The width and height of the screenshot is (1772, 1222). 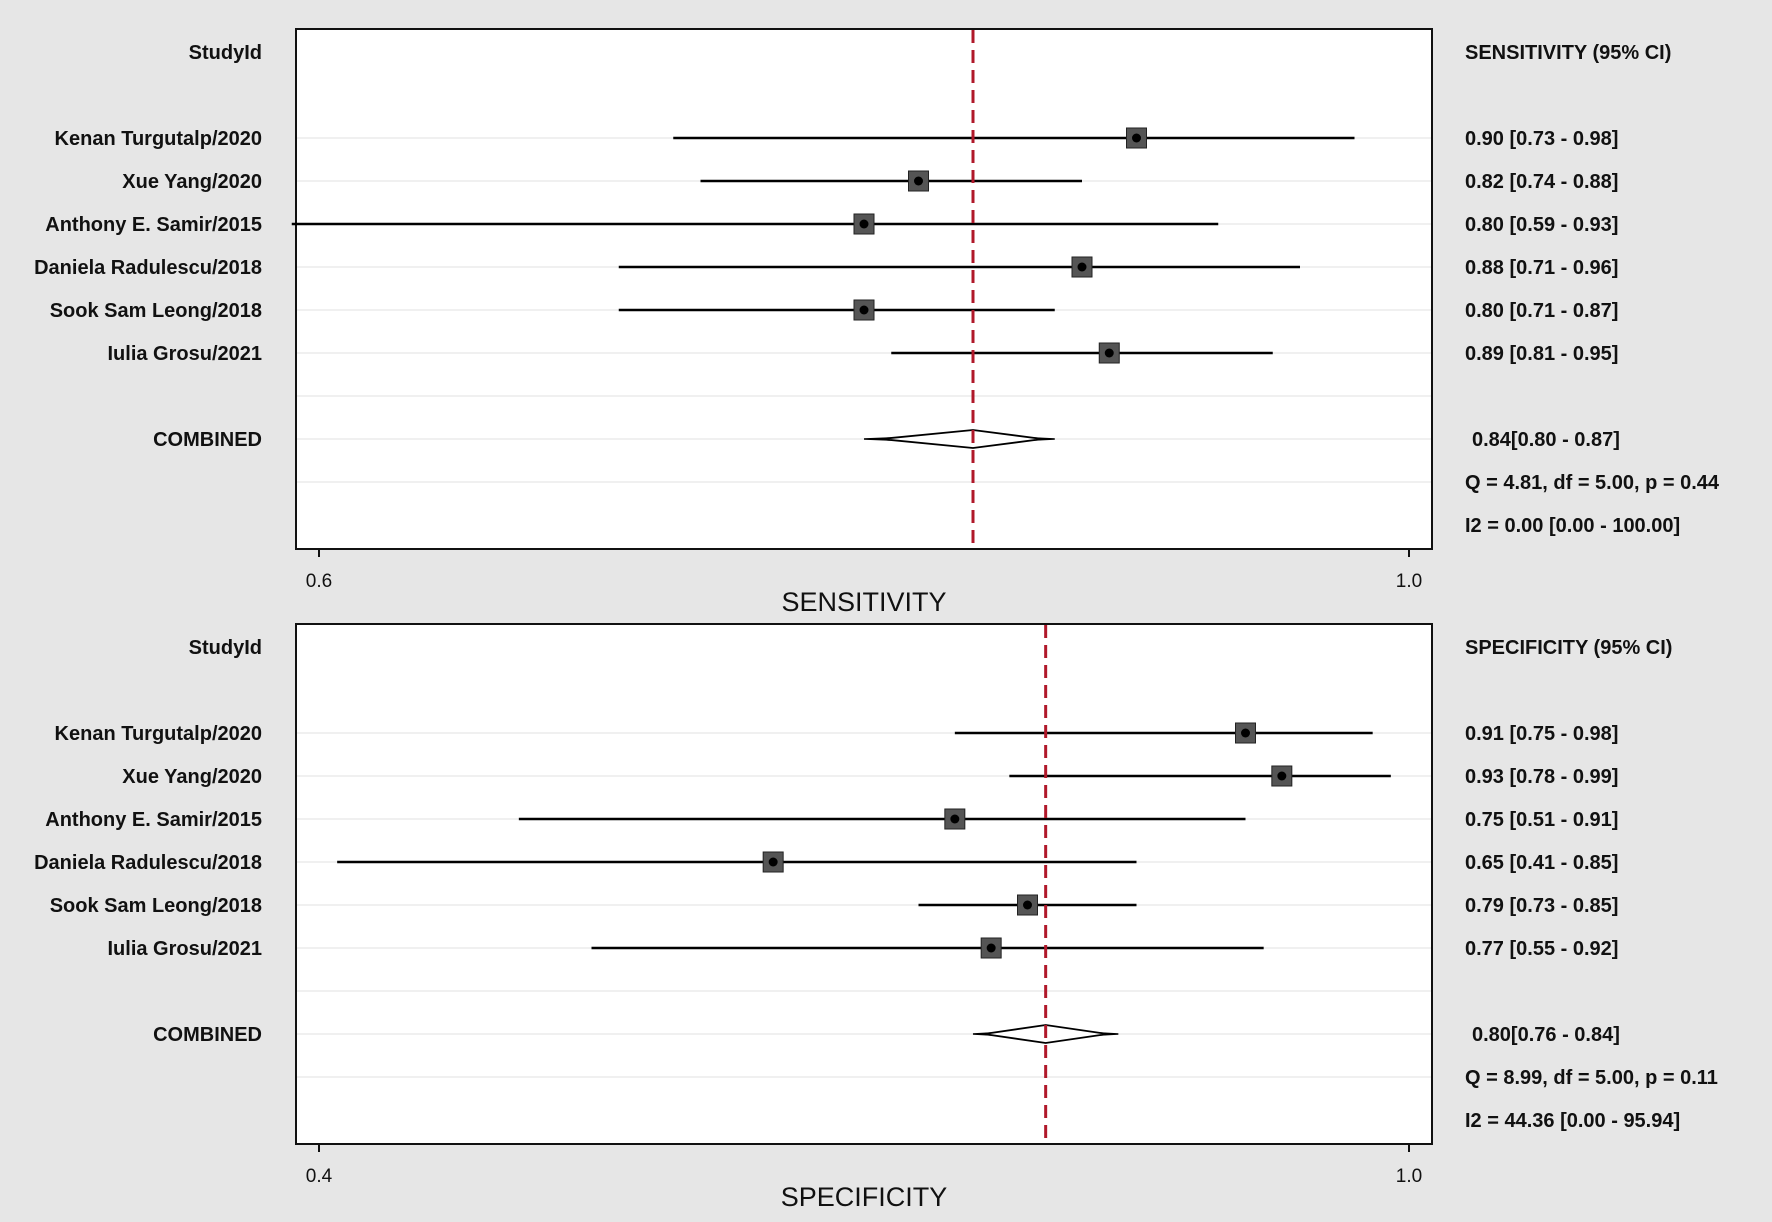 What do you see at coordinates (1546, 440) in the screenshot?
I see `combined-estimate-label: 0.84[0.80 - 0.87]` at bounding box center [1546, 440].